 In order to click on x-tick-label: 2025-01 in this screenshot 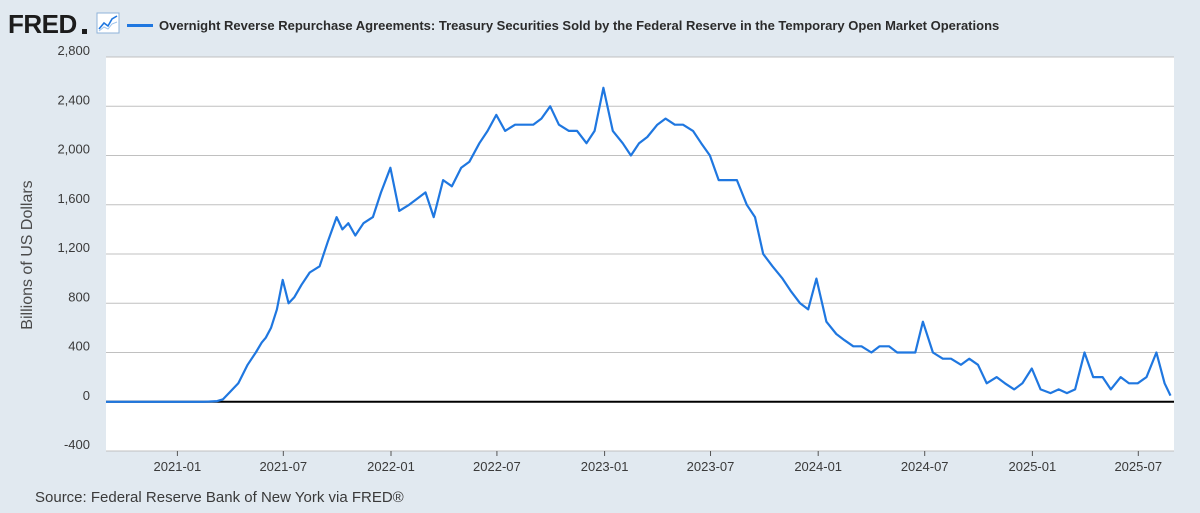, I will do `click(1033, 466)`.